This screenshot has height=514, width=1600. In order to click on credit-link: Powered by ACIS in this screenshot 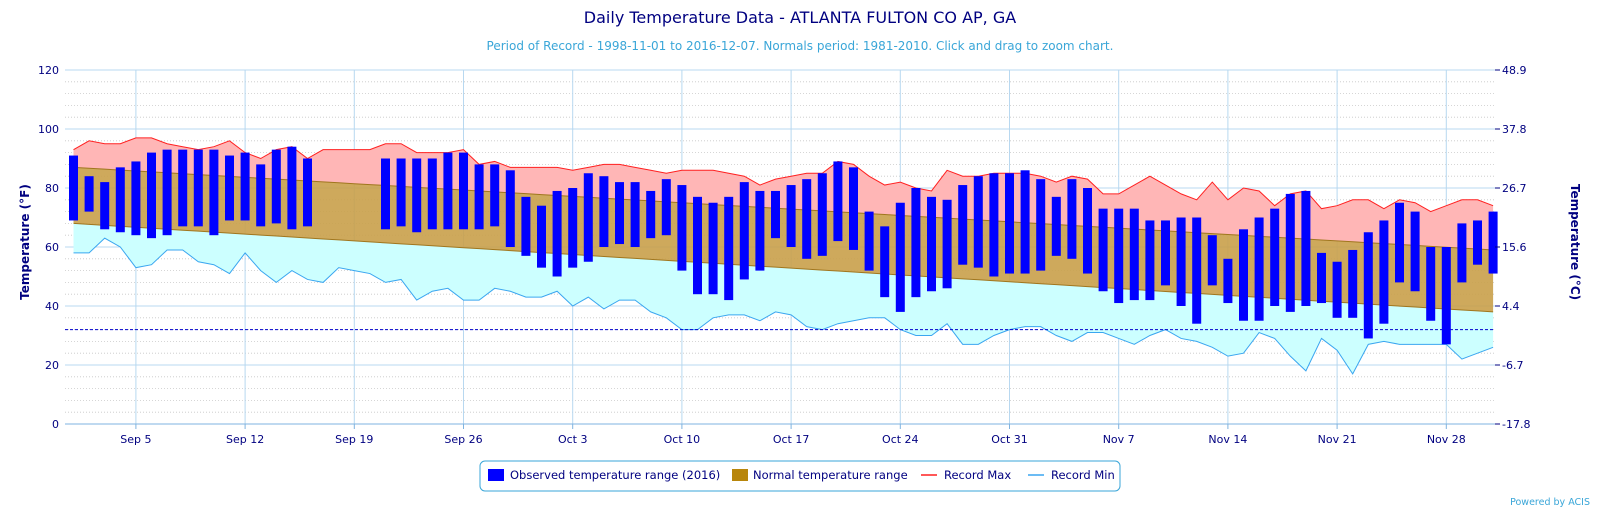, I will do `click(1550, 502)`.